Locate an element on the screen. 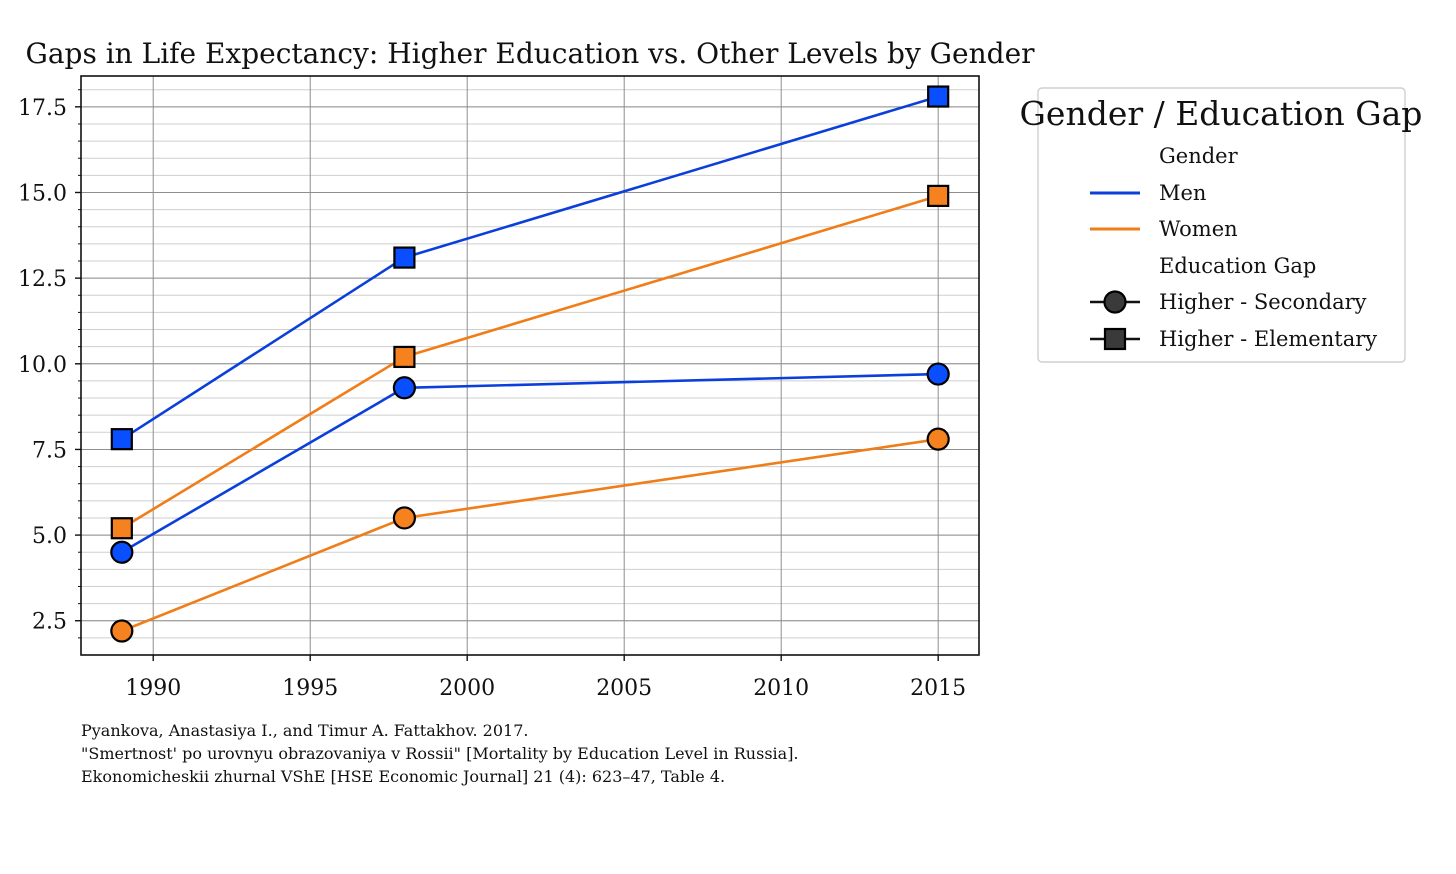  y-tick-label: 12.5 is located at coordinates (42, 279).